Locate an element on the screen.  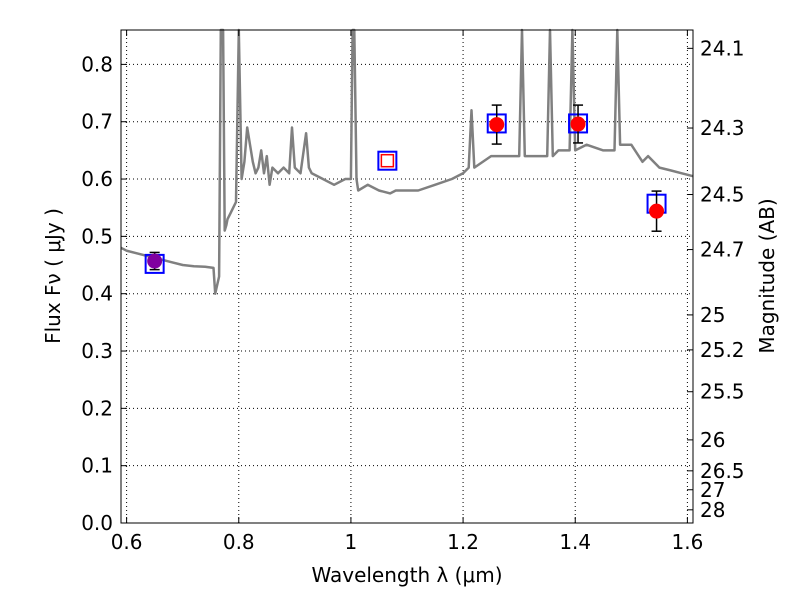
y-tick-label: 0.0 is located at coordinates (97, 523).